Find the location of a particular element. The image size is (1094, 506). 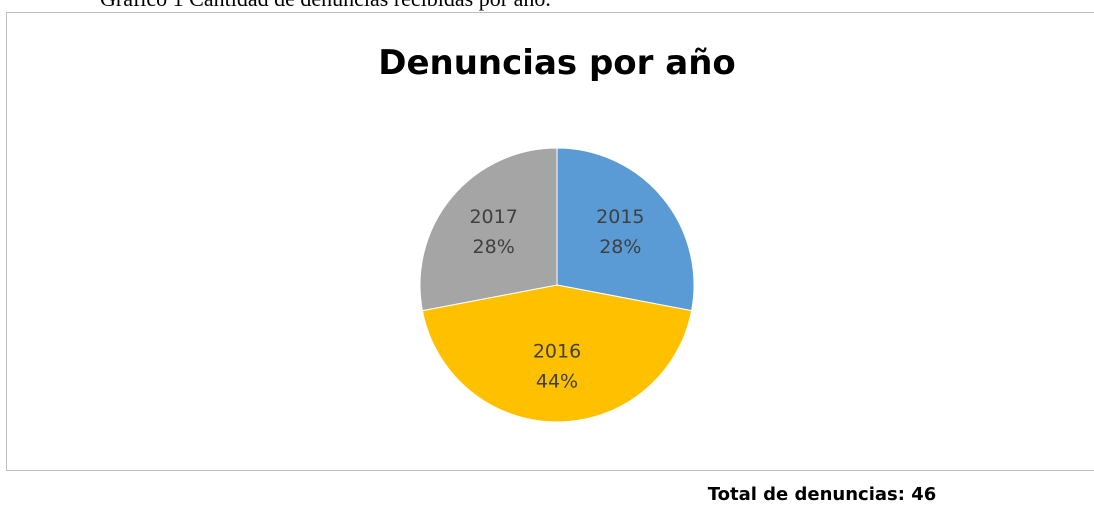

chart-title: Denuncias por año is located at coordinates (557, 63).